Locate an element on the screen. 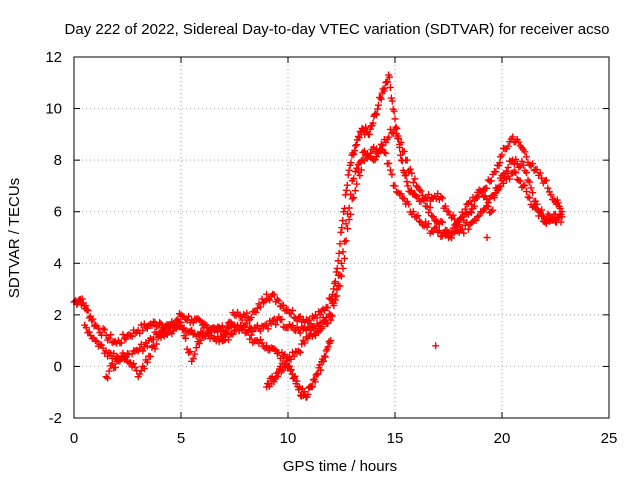  y-axis-label: SDTVAR / TECUs is located at coordinates (14, 238).